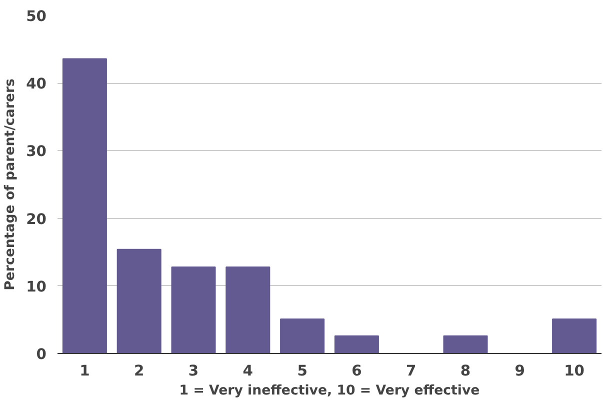 This screenshot has width=603, height=401. Describe the element at coordinates (357, 371) in the screenshot. I see `x-tick-label: 6` at that location.